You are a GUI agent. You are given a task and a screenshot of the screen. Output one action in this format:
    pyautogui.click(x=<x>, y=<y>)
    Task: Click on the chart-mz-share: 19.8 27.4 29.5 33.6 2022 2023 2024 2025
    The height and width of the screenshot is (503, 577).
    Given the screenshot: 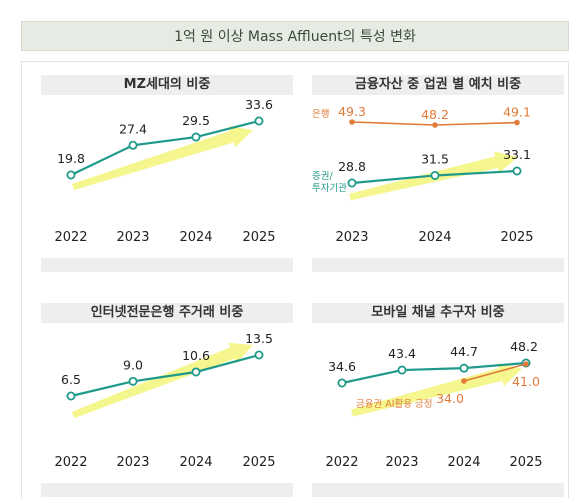 What is the action you would take?
    pyautogui.click(x=164, y=171)
    